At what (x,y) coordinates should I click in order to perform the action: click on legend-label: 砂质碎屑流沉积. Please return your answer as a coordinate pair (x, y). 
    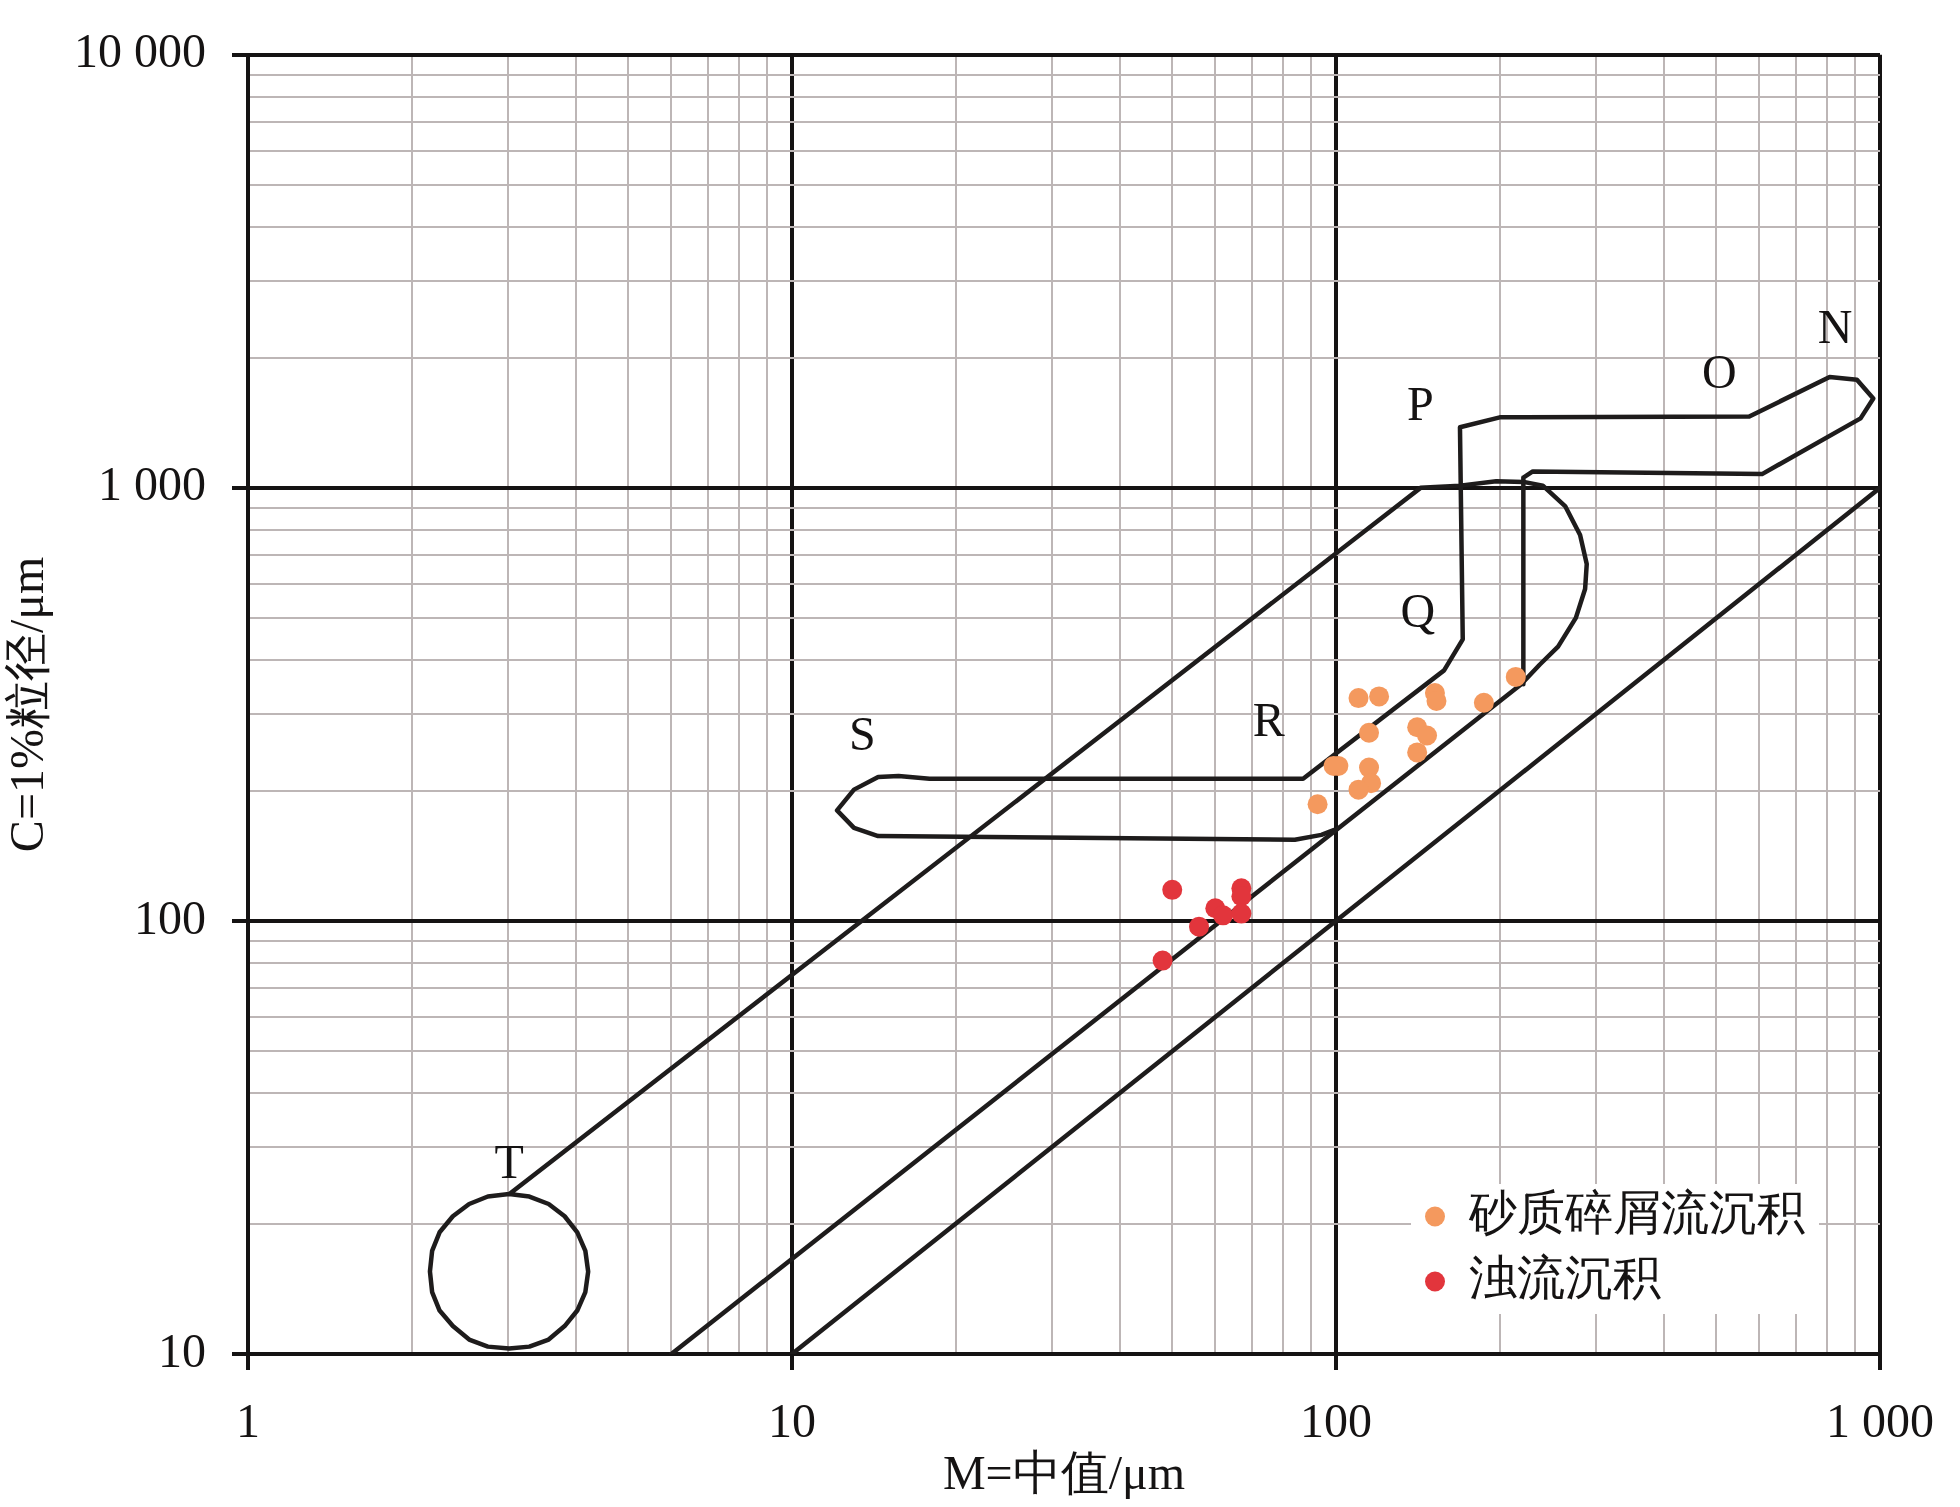
    Looking at the image, I should click on (1636, 1213).